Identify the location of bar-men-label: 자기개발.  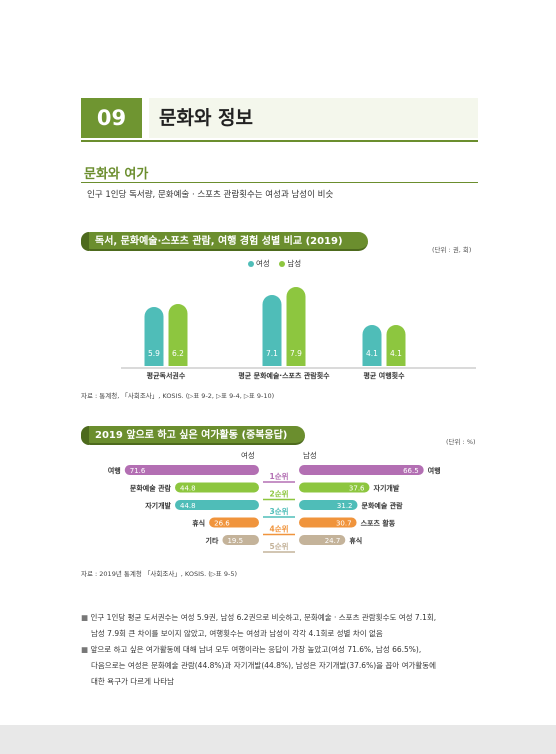
(387, 488).